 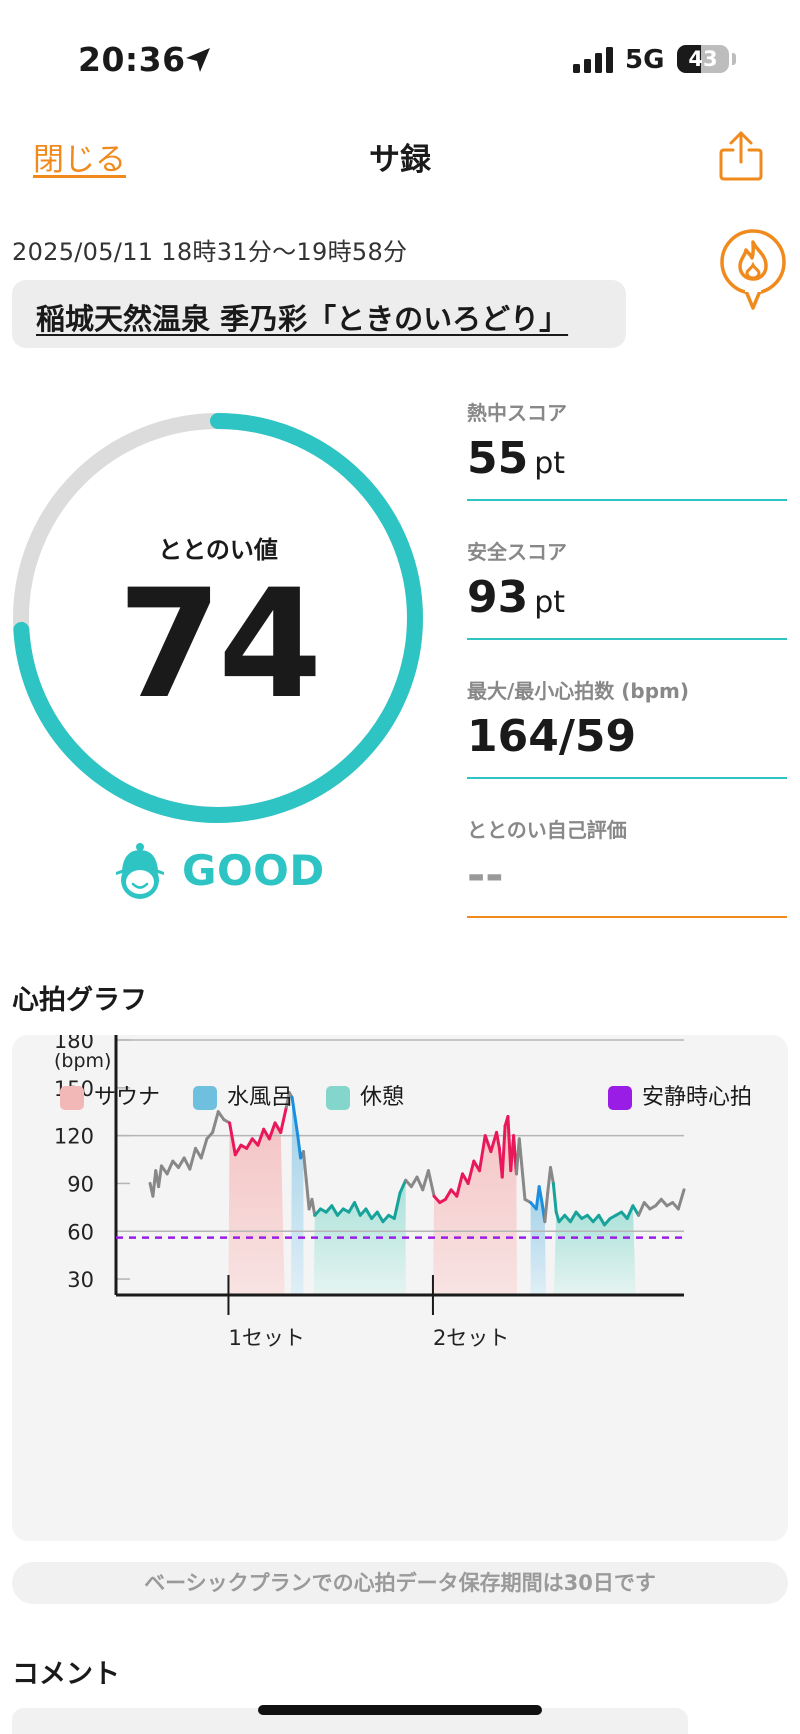 I want to click on share-icon, so click(x=741, y=156).